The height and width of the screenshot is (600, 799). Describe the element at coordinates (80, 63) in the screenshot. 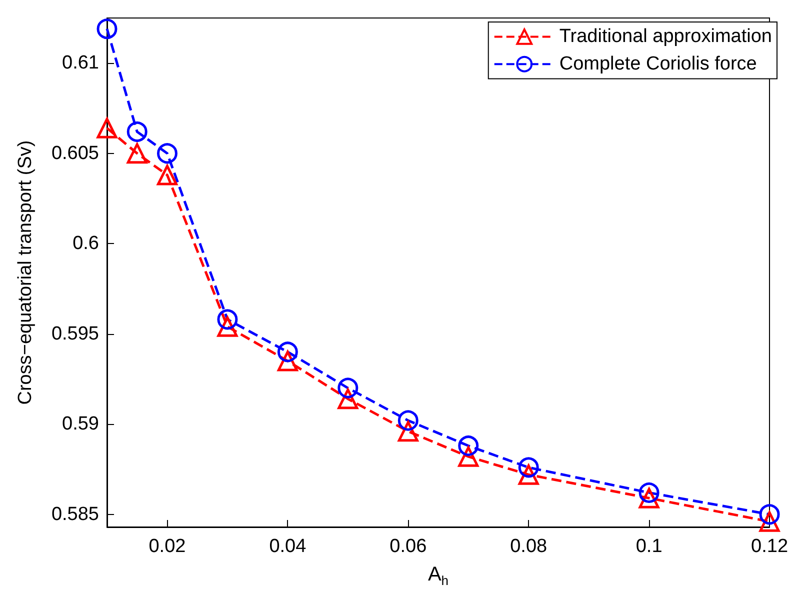

I see `y-tick-label: 0.61` at that location.